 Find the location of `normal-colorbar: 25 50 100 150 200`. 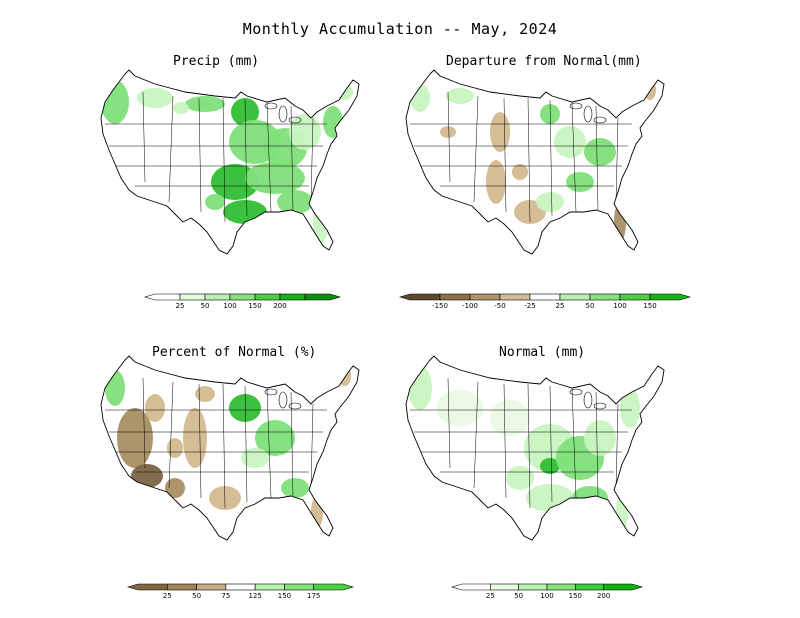

normal-colorbar: 25 50 100 150 200 is located at coordinates (547, 591).